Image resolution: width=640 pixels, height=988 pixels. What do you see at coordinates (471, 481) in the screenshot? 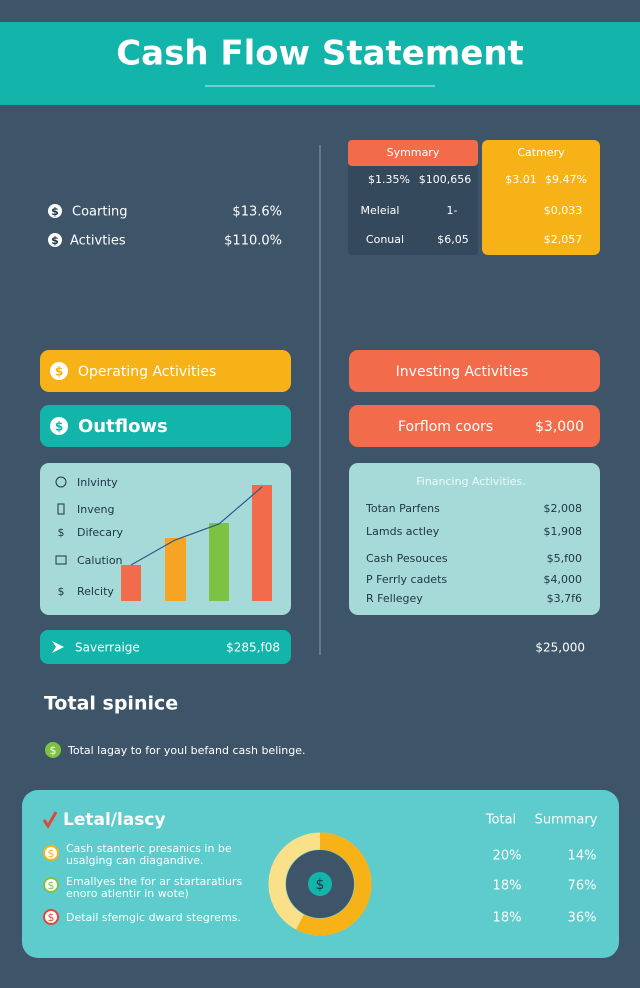
I see `card-title: Financing Activities.` at bounding box center [471, 481].